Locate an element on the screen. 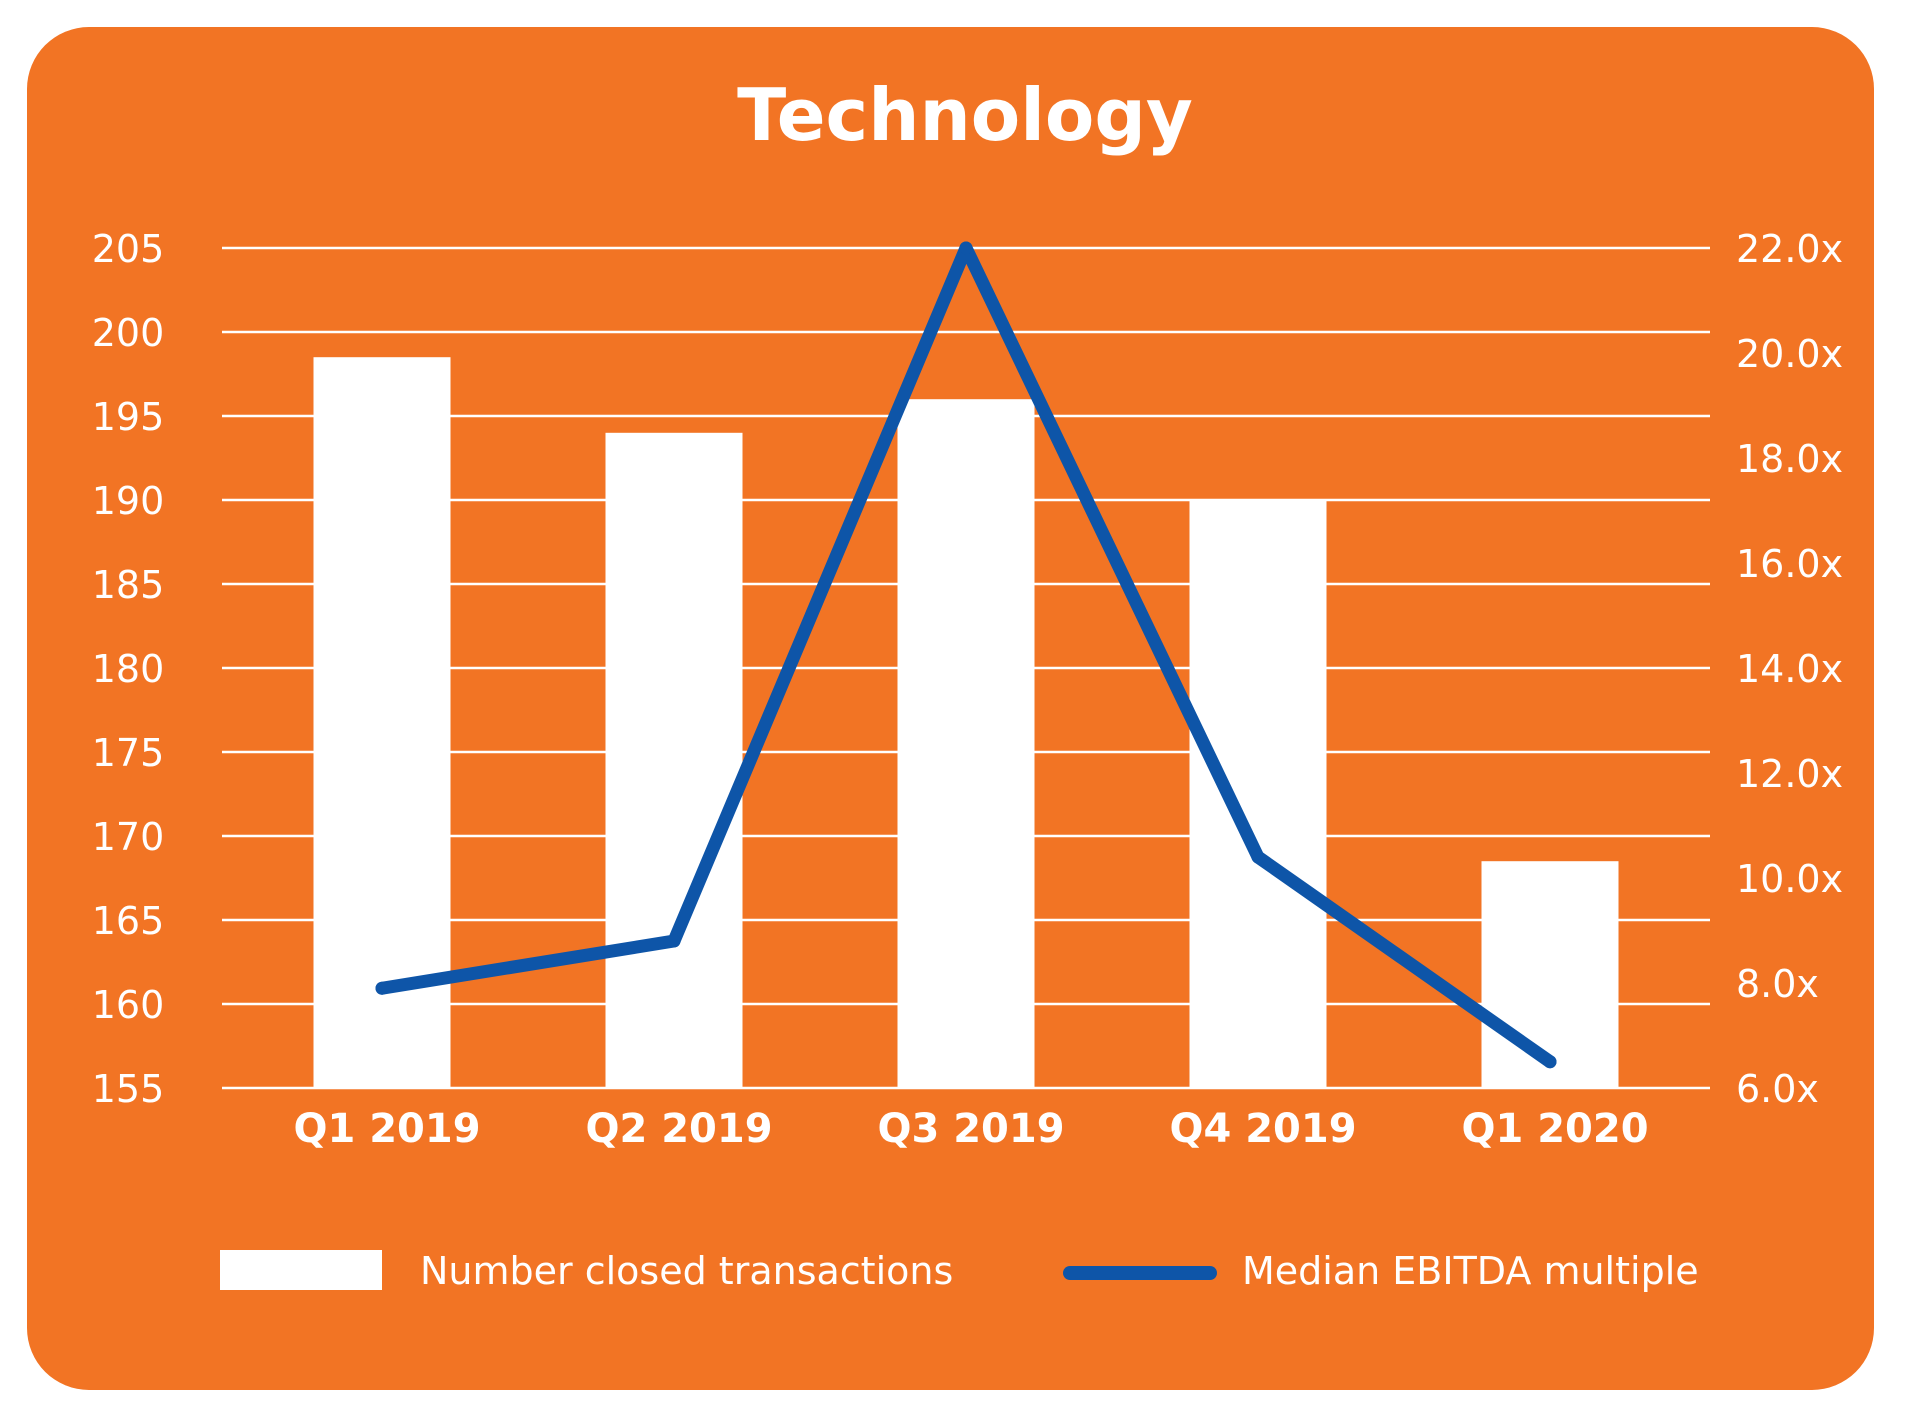  right-tick-label-2: 10.0x is located at coordinates (1789, 879).